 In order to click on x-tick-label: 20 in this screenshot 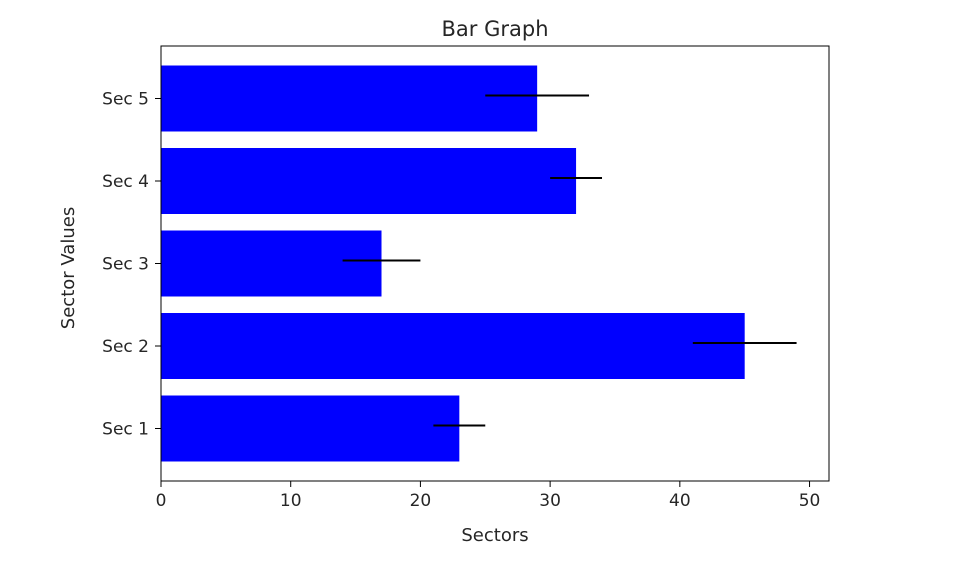, I will do `click(421, 501)`.